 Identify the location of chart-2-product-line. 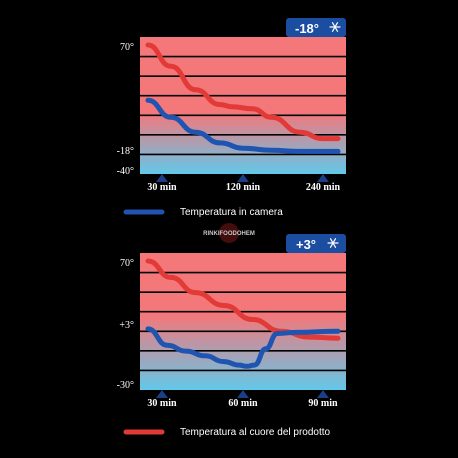
(243, 299).